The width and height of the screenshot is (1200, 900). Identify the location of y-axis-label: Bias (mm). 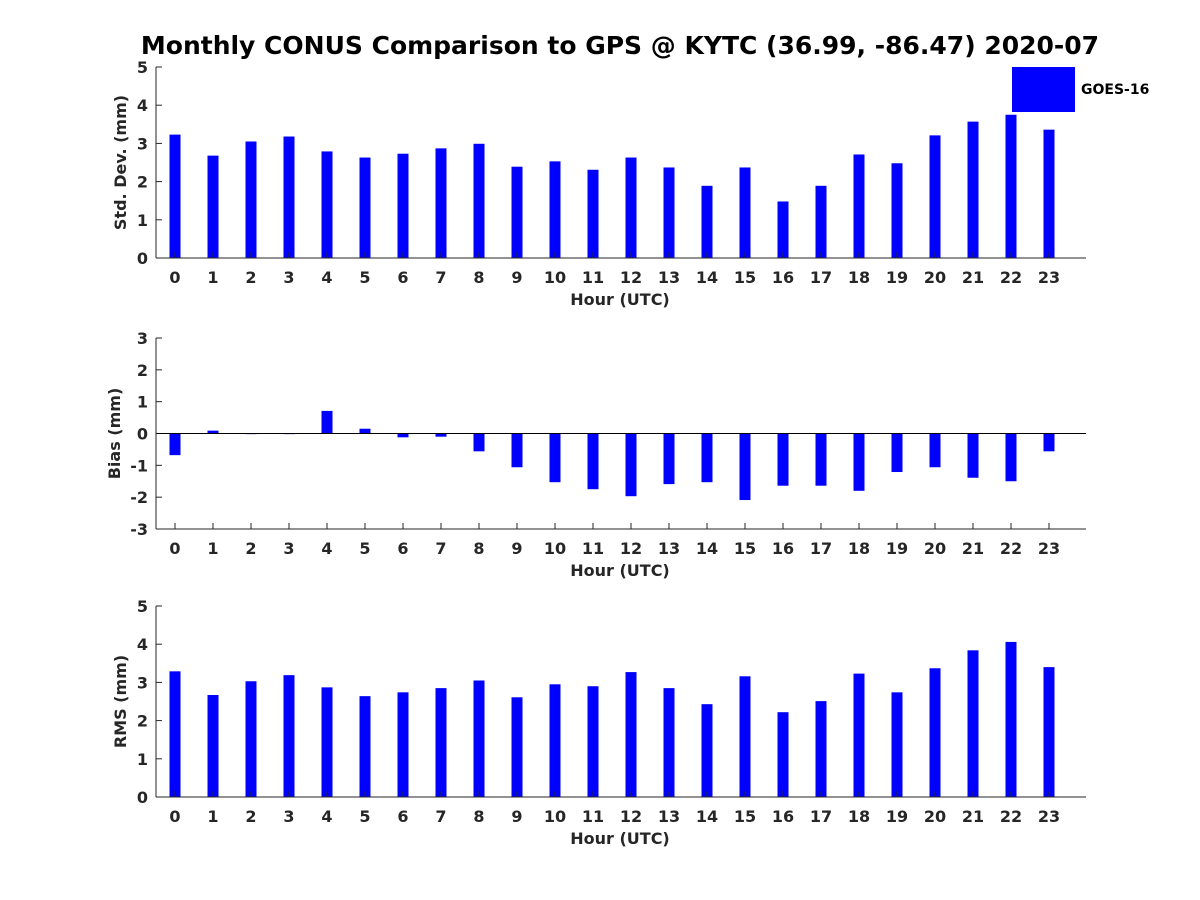
(114, 434).